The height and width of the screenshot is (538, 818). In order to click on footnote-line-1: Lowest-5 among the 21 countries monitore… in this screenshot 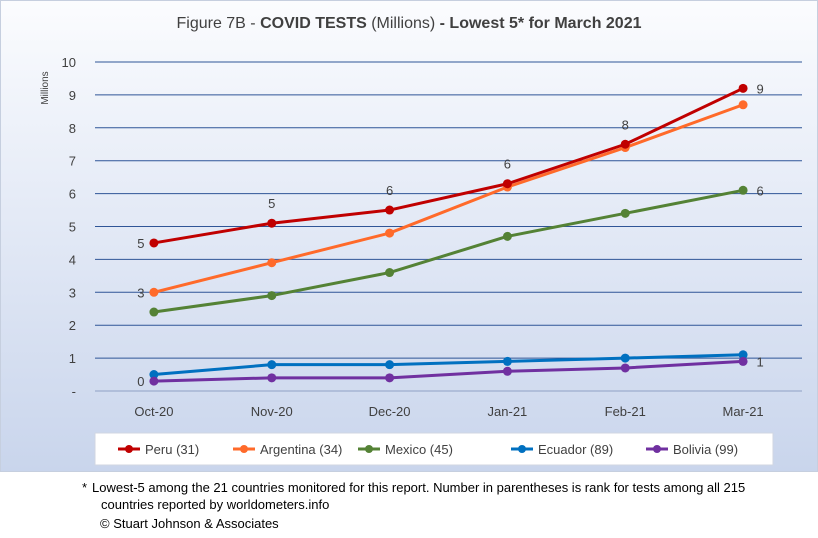, I will do `click(419, 487)`.